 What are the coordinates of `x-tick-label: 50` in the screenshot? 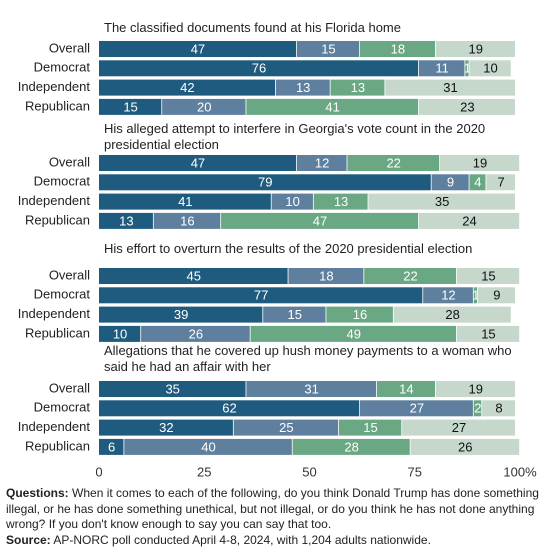 It's located at (309, 471).